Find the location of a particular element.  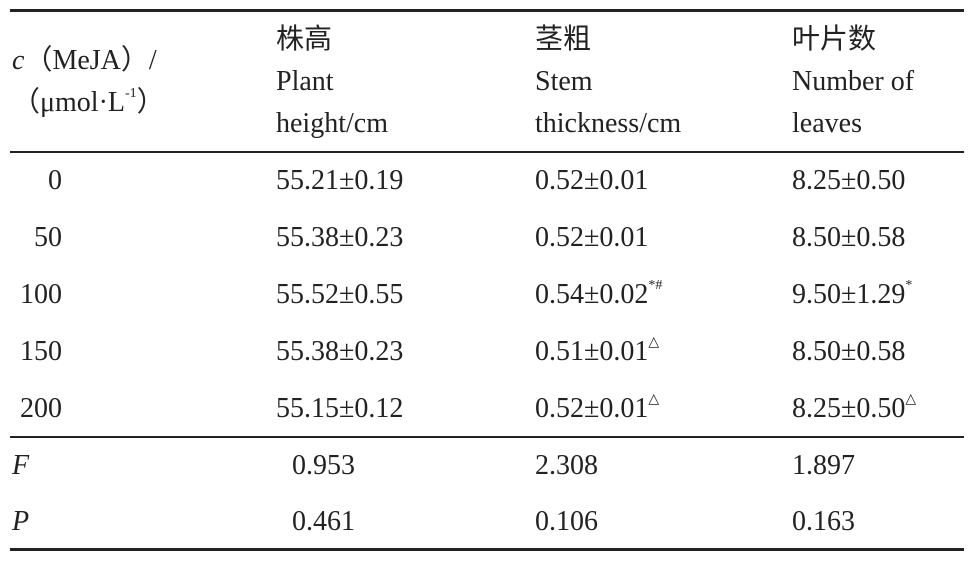

table-cell: 200 is located at coordinates (41, 409).